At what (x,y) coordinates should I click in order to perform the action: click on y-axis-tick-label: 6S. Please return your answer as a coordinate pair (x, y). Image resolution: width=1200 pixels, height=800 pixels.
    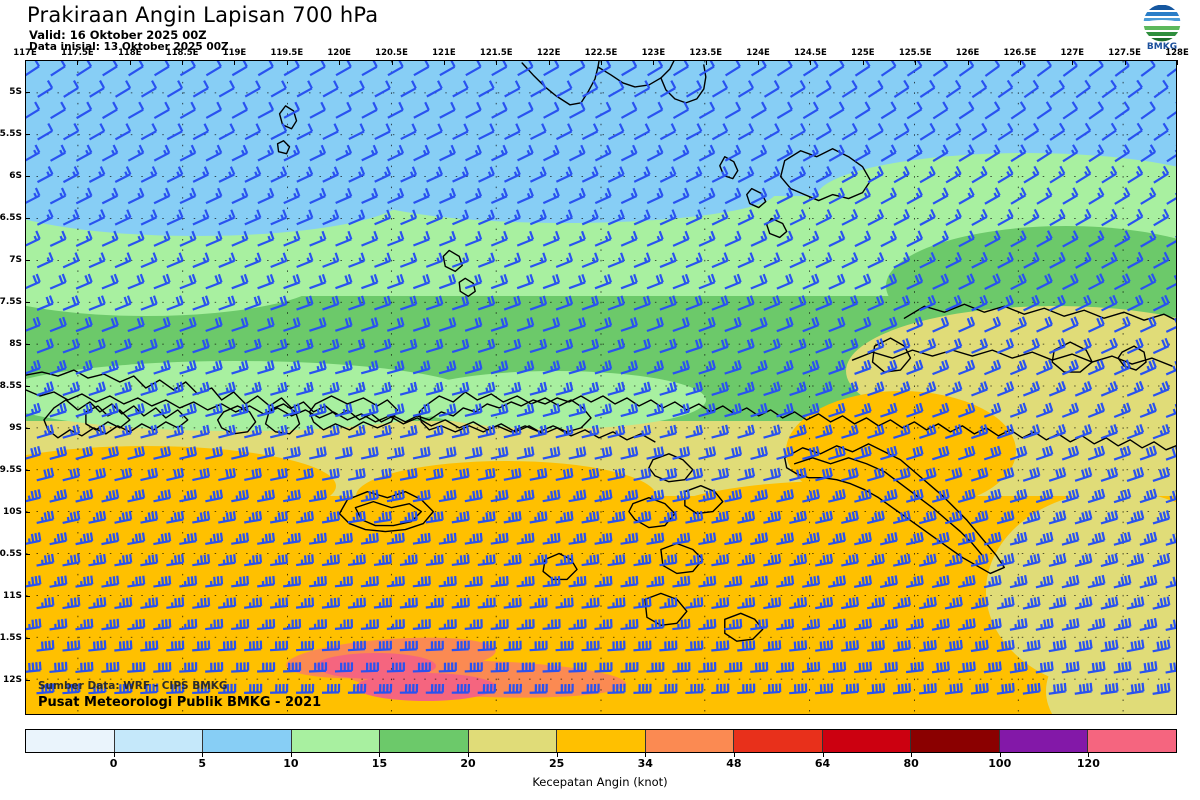
    Looking at the image, I should click on (15, 176).